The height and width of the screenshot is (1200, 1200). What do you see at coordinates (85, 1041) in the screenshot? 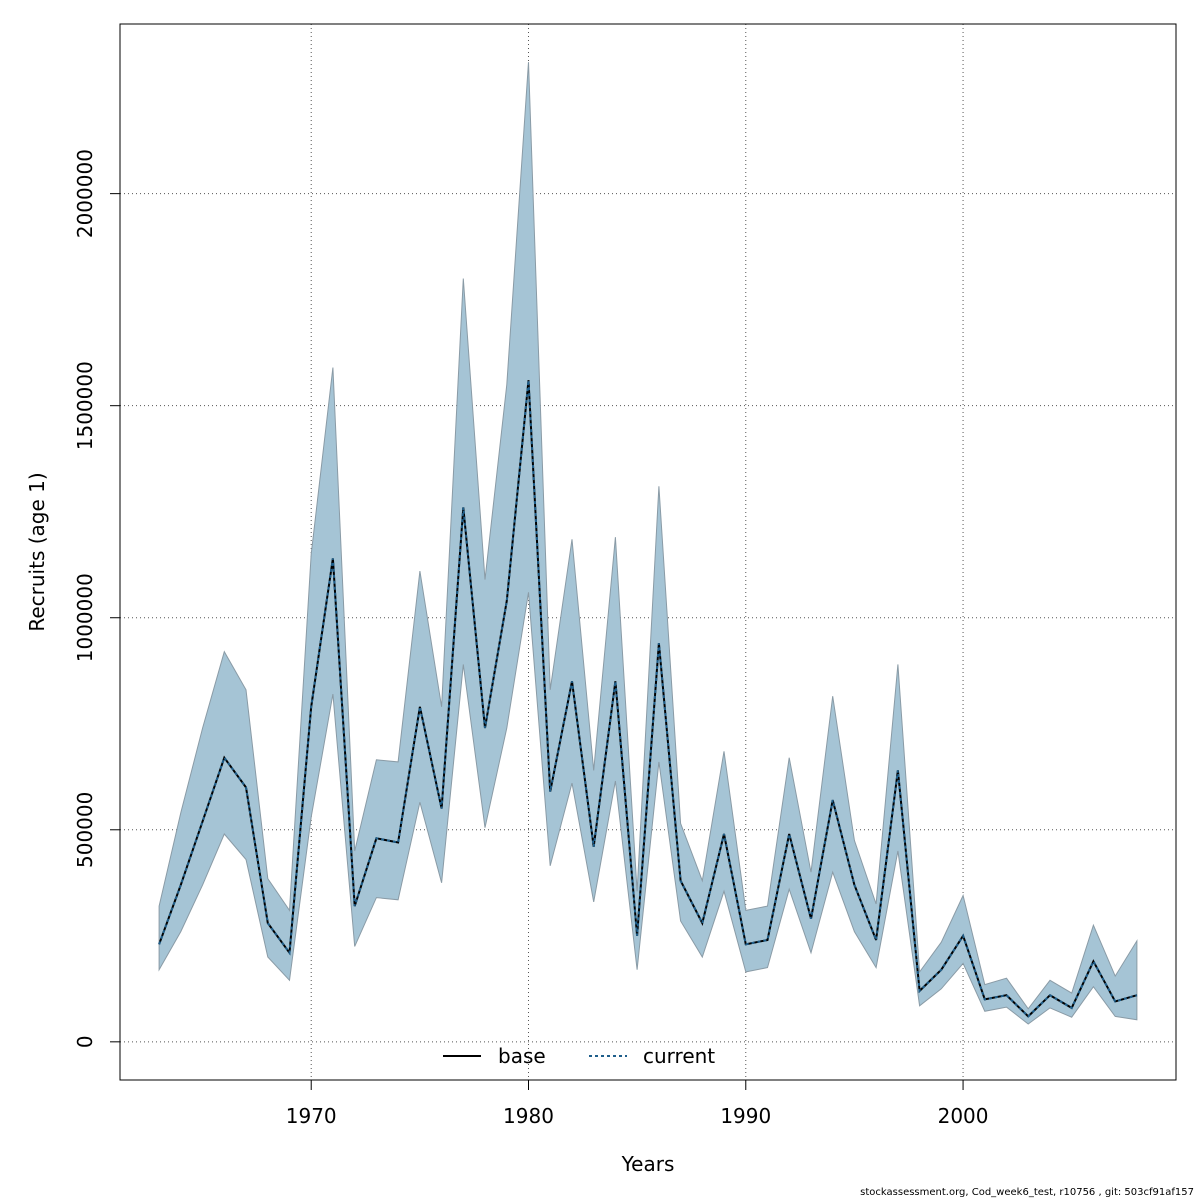
I see `y-tick-label-0: 0` at bounding box center [85, 1041].